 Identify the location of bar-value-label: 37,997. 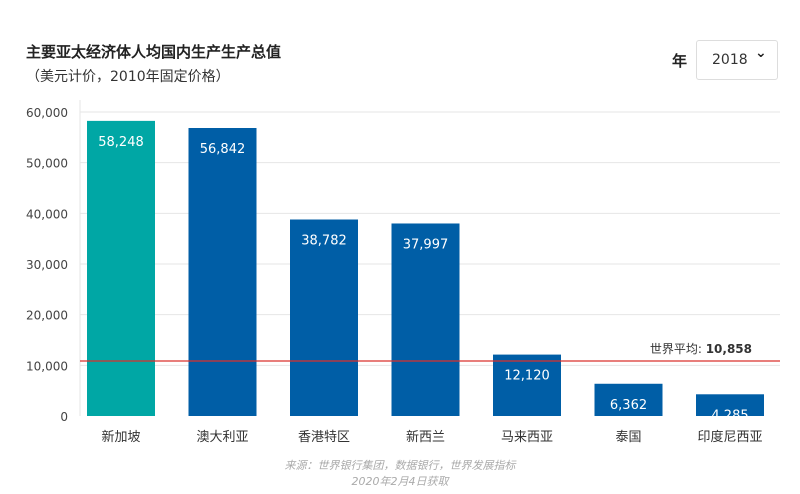
(426, 244).